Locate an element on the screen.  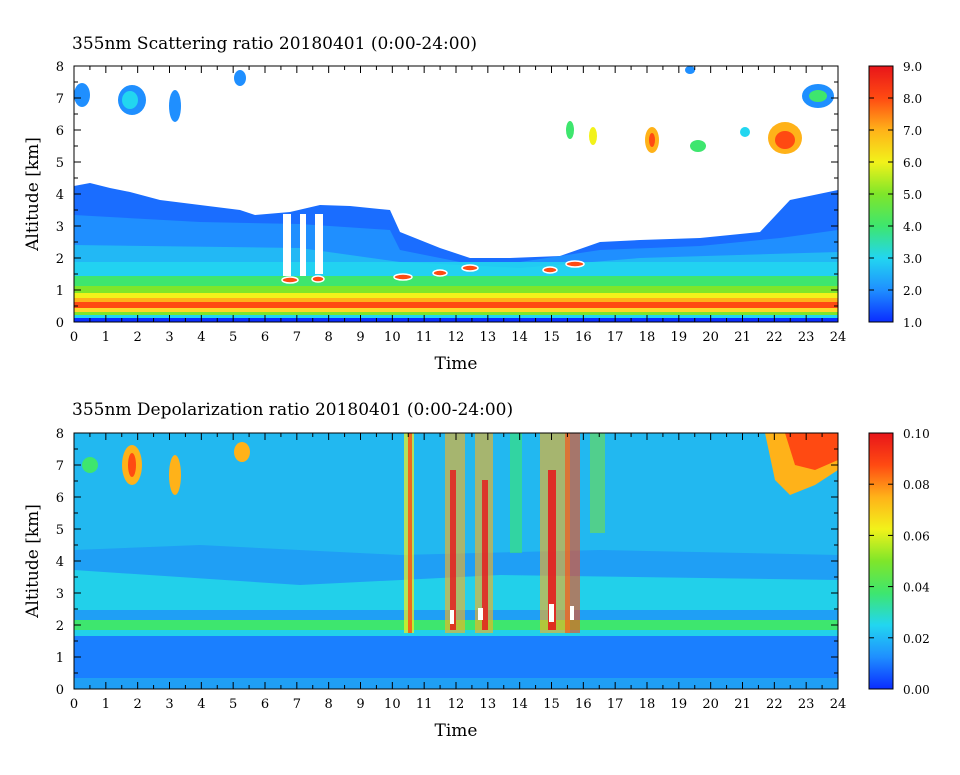
colorbar-tick-label: 5.0 is located at coordinates (912, 195).